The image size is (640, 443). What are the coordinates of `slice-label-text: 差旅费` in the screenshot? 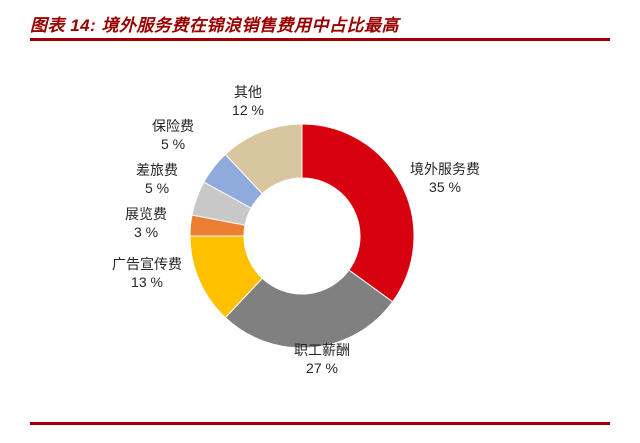 It's located at (157, 170).